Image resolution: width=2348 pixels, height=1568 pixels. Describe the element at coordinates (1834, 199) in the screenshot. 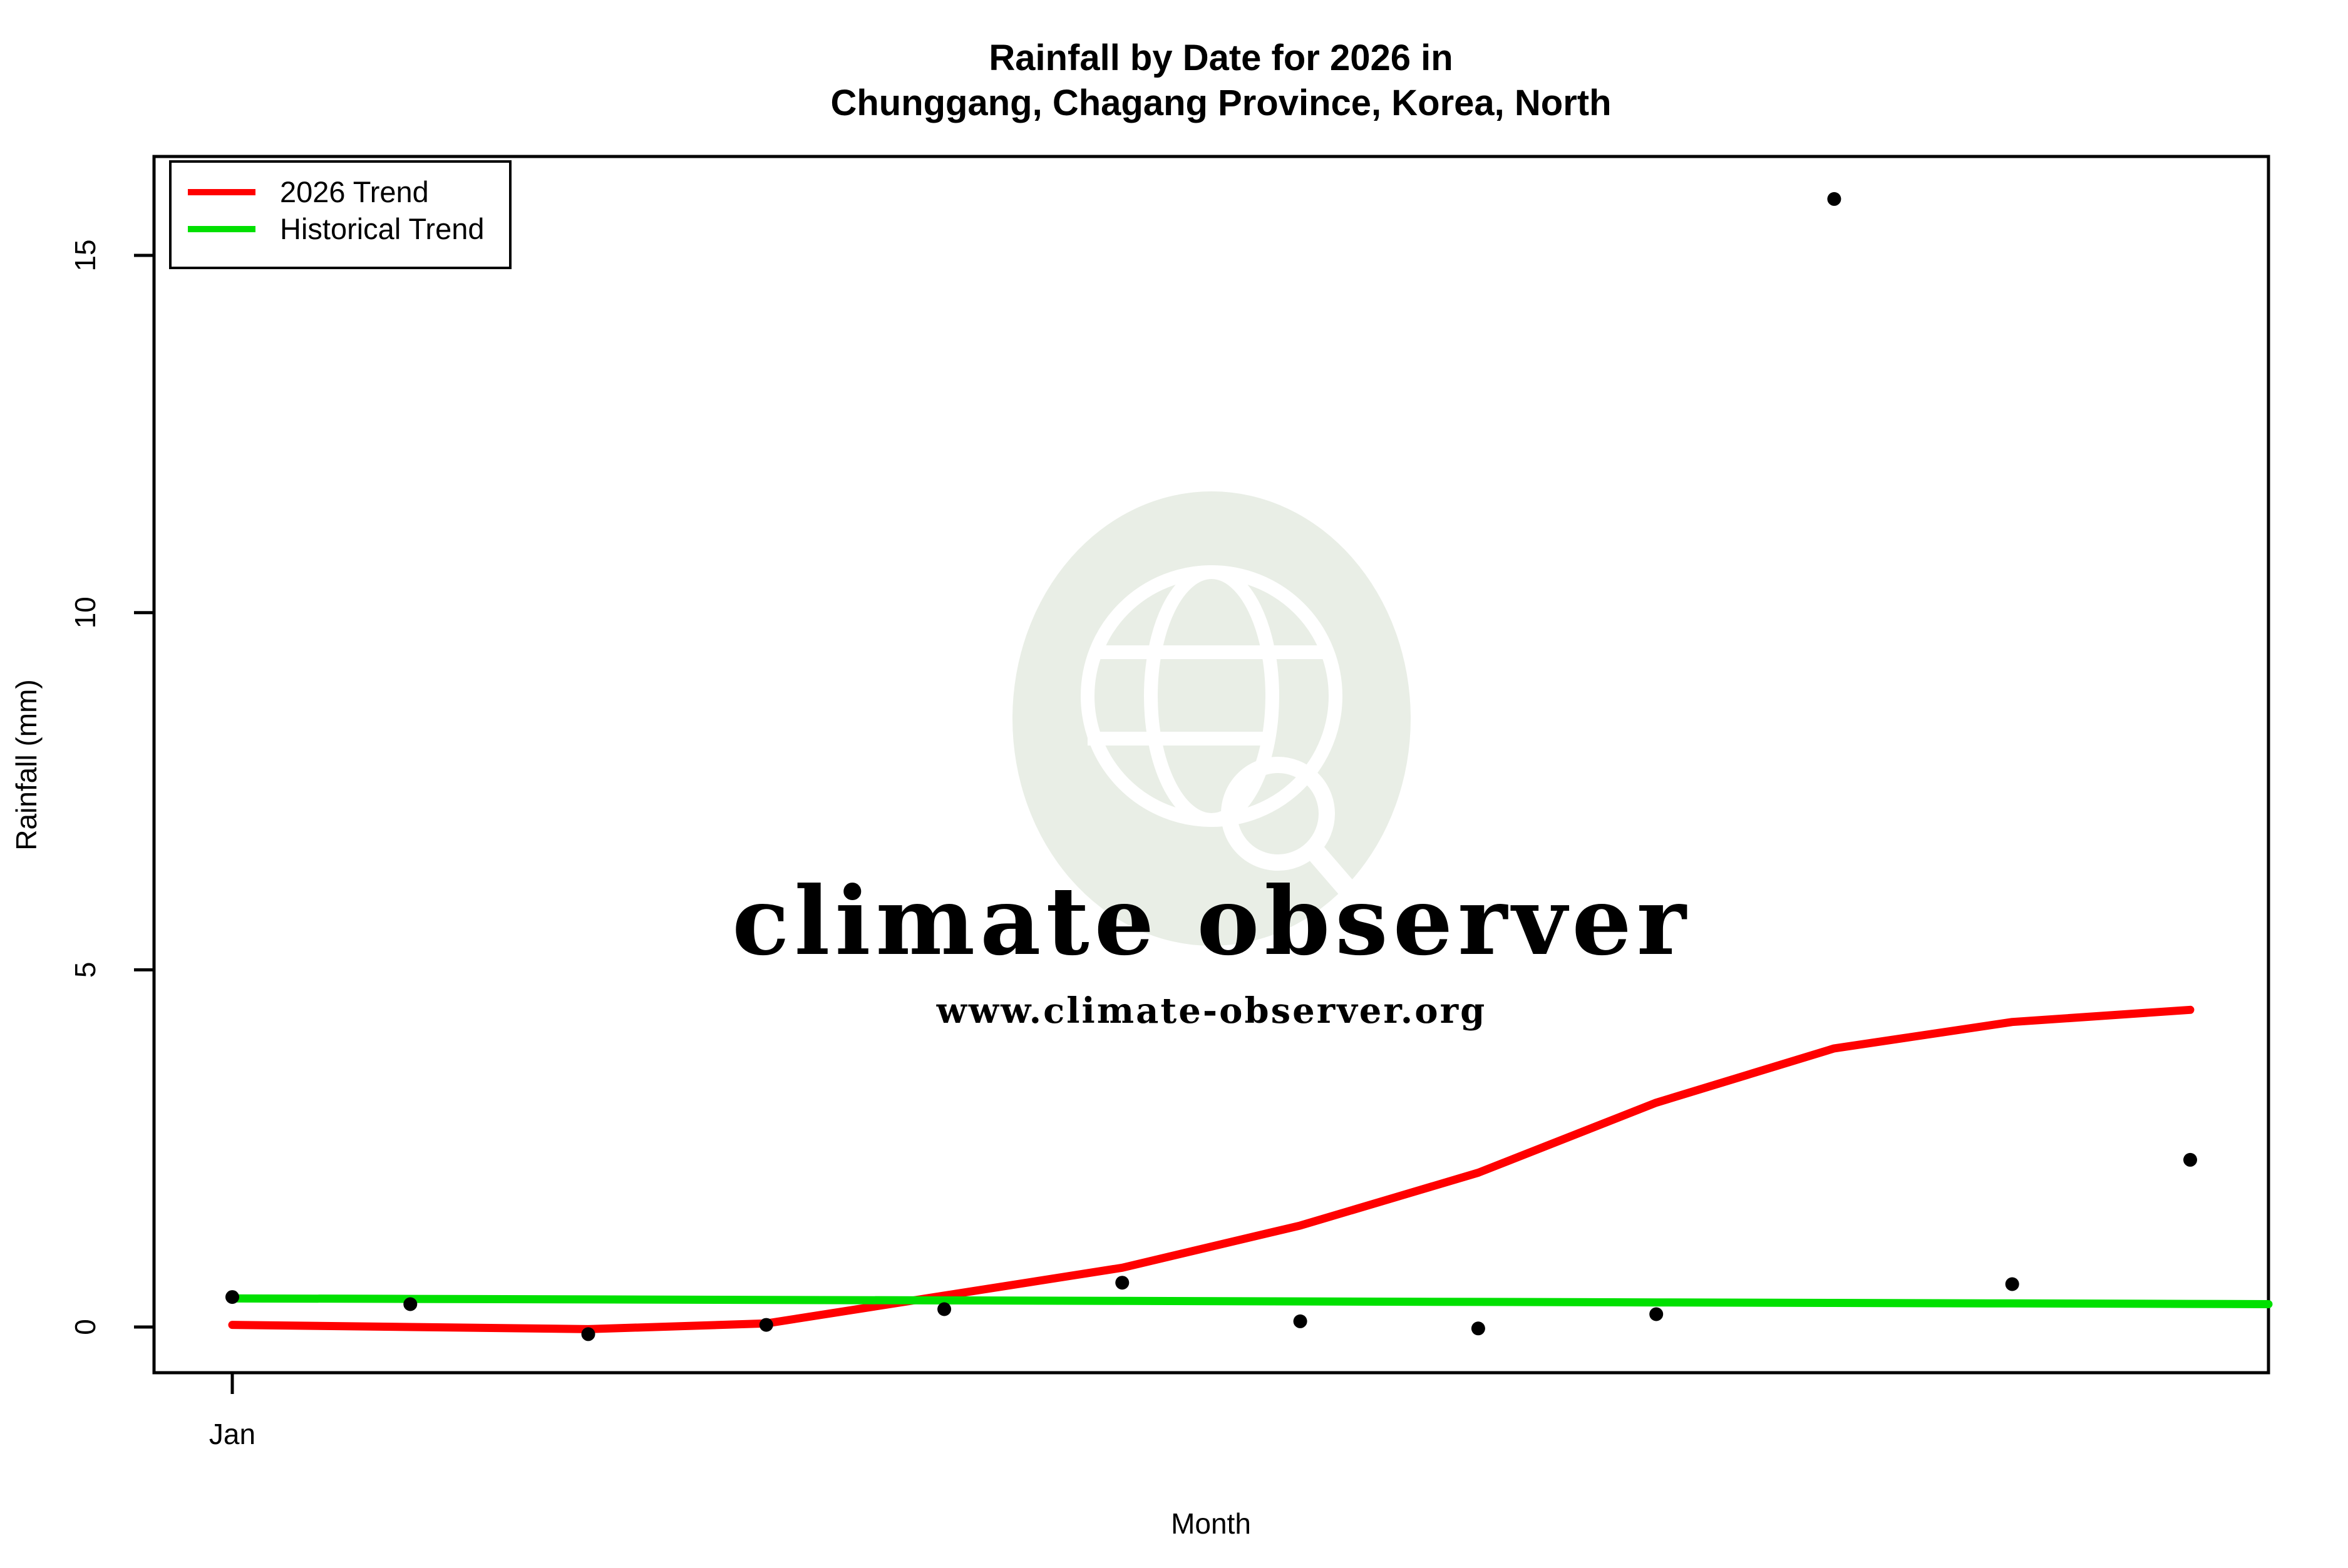

I see `data-point-oct` at that location.